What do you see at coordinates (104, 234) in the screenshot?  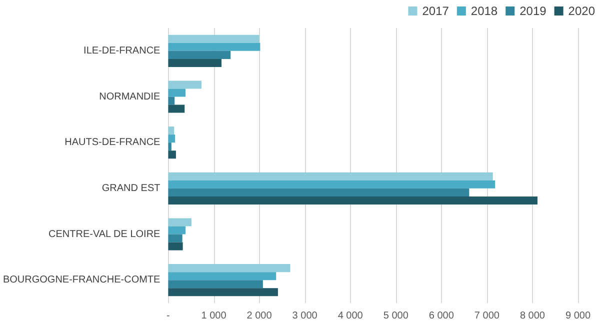 I see `y-tick-label: CENTRE-VAL DE LOIRE` at bounding box center [104, 234].